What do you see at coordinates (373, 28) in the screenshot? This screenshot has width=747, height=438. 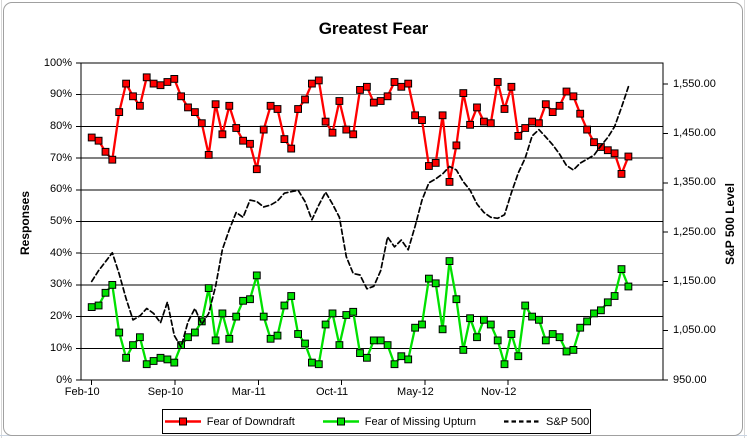 I see `chart-title: Greatest Fear` at bounding box center [373, 28].